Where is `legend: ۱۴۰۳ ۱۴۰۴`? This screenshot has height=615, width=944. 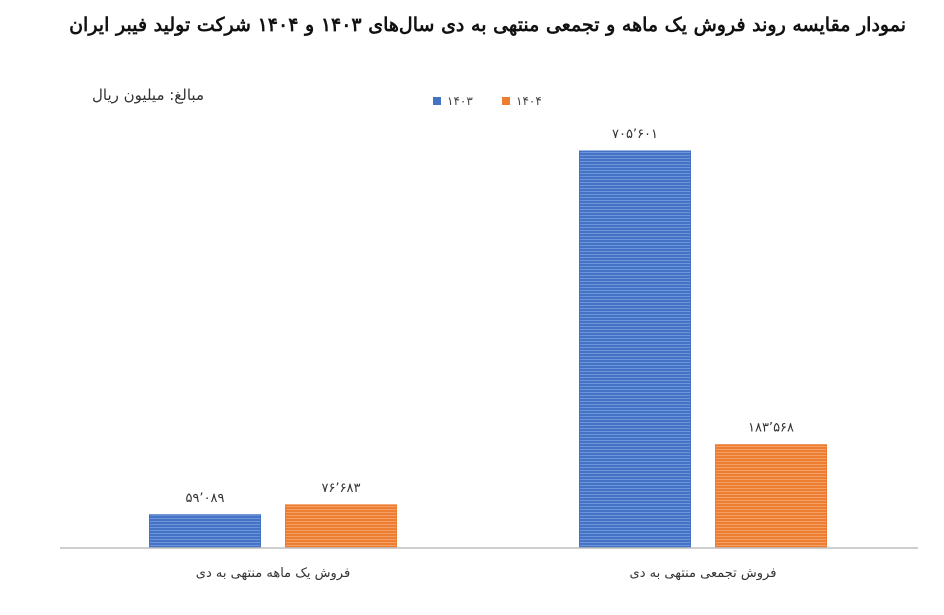
legend: ۱۴۰۳ ۱۴۰۴ is located at coordinates (487, 101).